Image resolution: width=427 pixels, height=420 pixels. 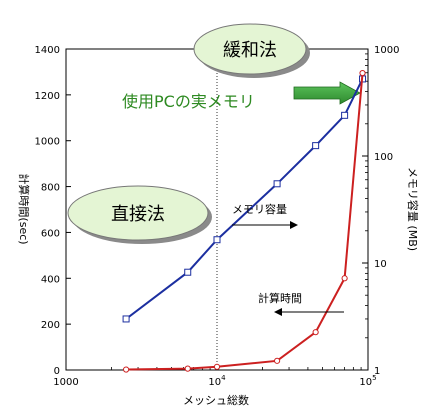 I want to click on y-left-tick-label: 1200, so click(x=47, y=96).